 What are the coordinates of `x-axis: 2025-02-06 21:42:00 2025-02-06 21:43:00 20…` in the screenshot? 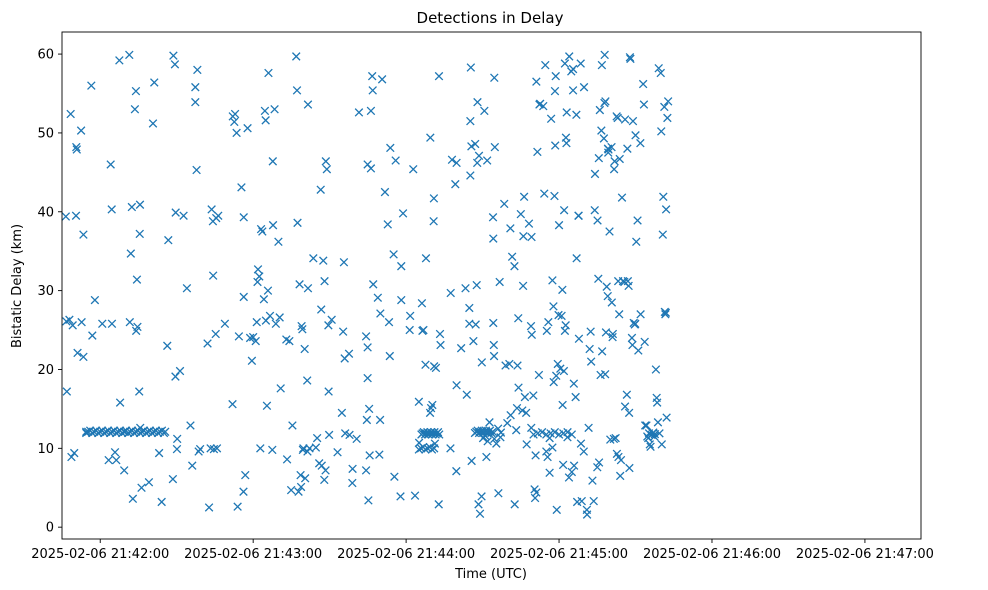 It's located at (482, 550).